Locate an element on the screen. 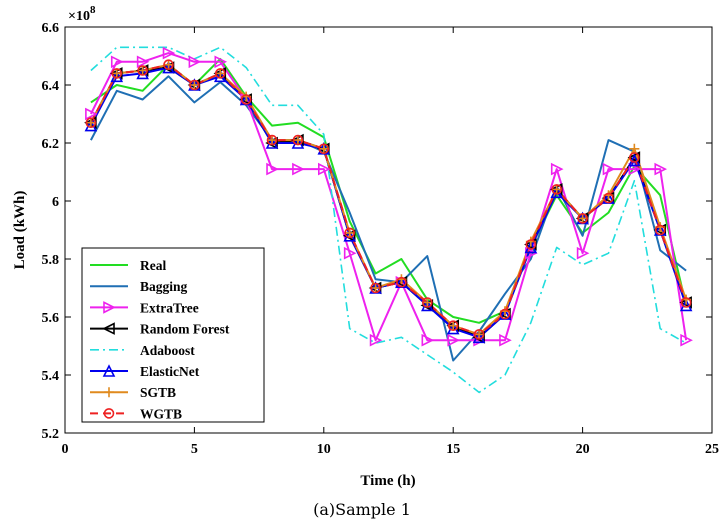 The image size is (724, 527). y-tick-label: 5.4 is located at coordinates (51, 376).